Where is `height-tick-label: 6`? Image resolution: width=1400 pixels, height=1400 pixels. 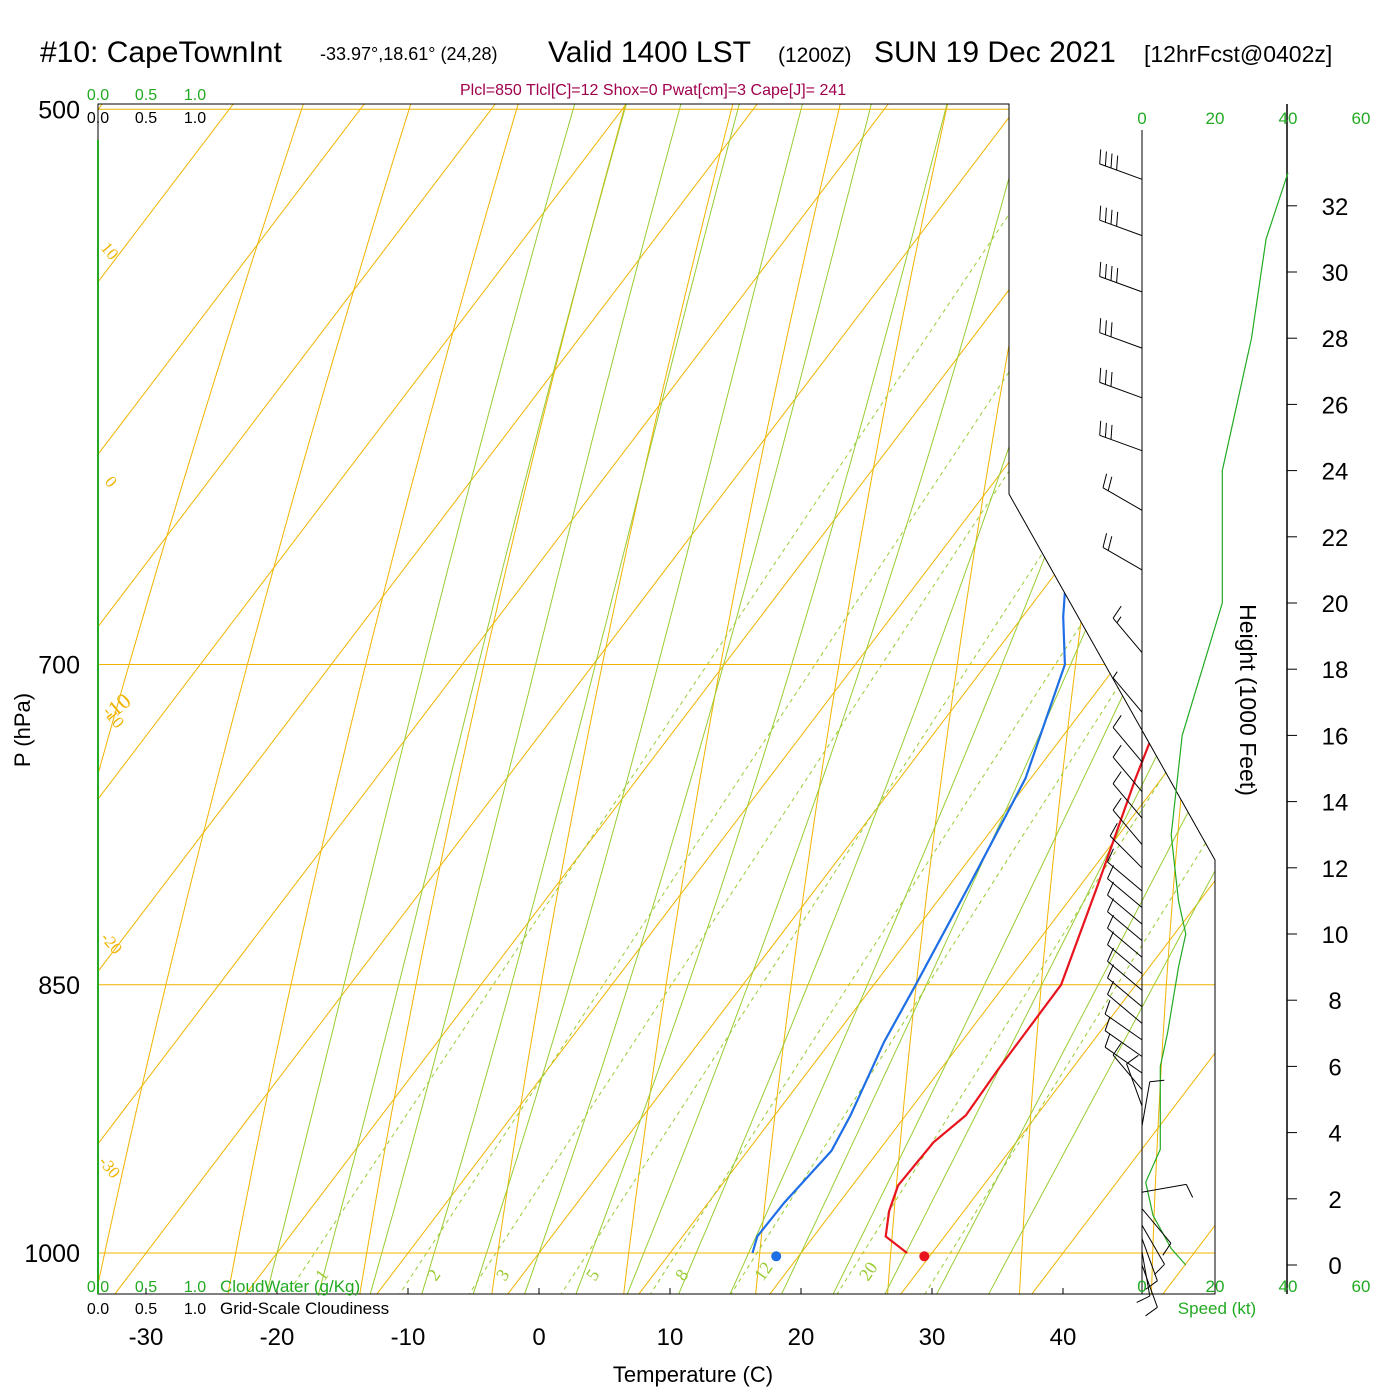 height-tick-label: 6 is located at coordinates (1334, 1067).